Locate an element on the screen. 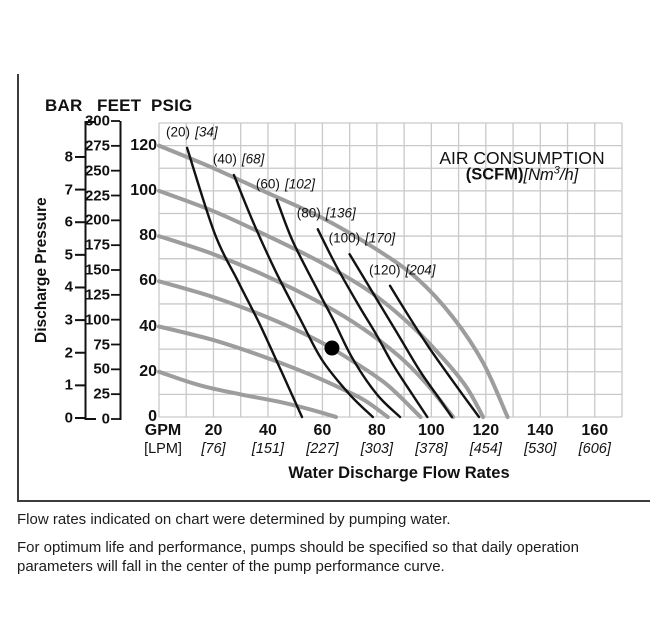  feet-tick-label: 25 is located at coordinates (101, 394).